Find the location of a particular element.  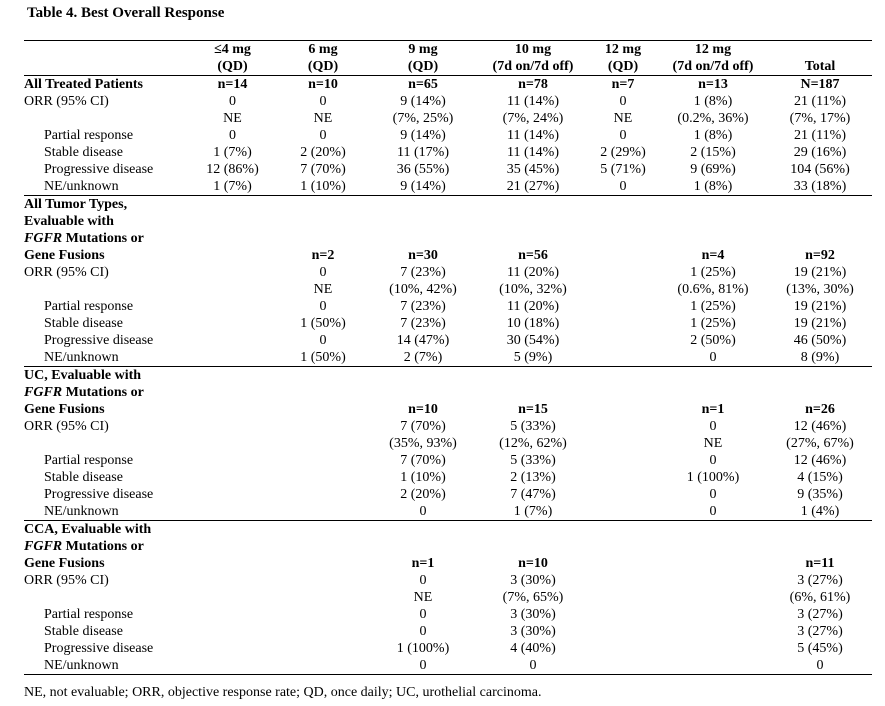

section-title-rest: Mutations or is located at coordinates (103, 546).